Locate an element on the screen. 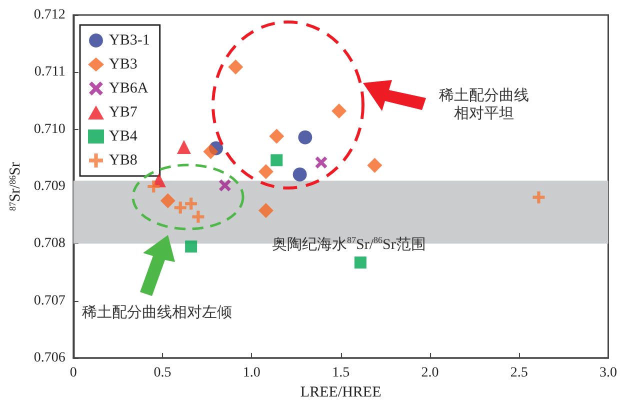 The width and height of the screenshot is (620, 405). legend-label: YB4 is located at coordinates (123, 136).